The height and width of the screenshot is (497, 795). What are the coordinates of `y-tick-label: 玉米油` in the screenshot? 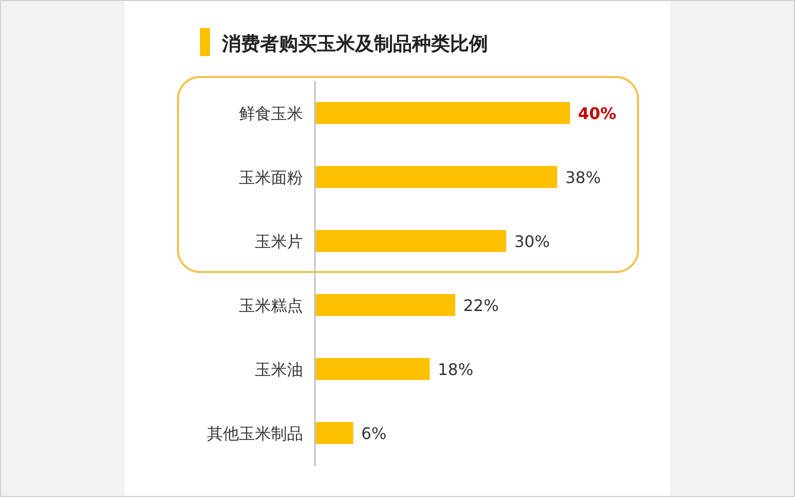 It's located at (279, 369).